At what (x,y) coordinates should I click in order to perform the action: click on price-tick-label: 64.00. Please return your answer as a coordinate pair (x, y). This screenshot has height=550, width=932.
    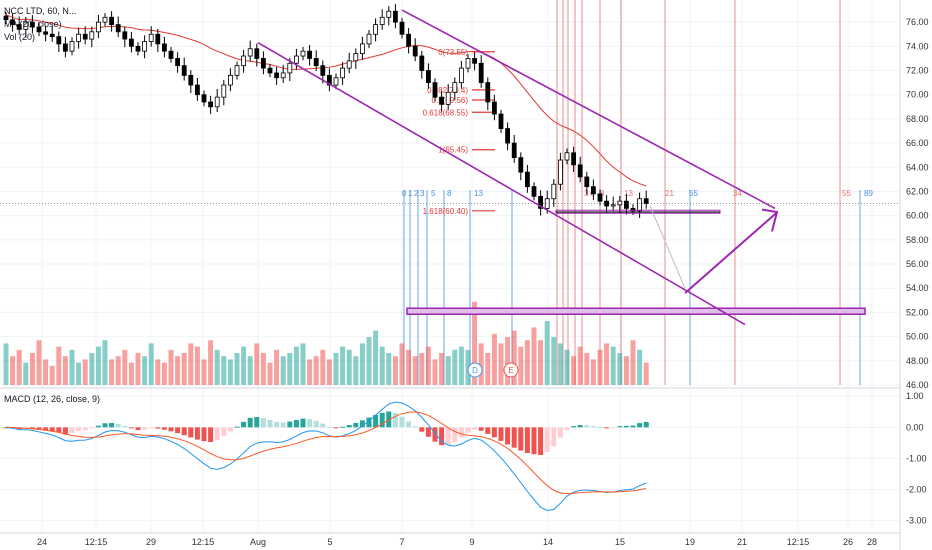
    Looking at the image, I should click on (917, 167).